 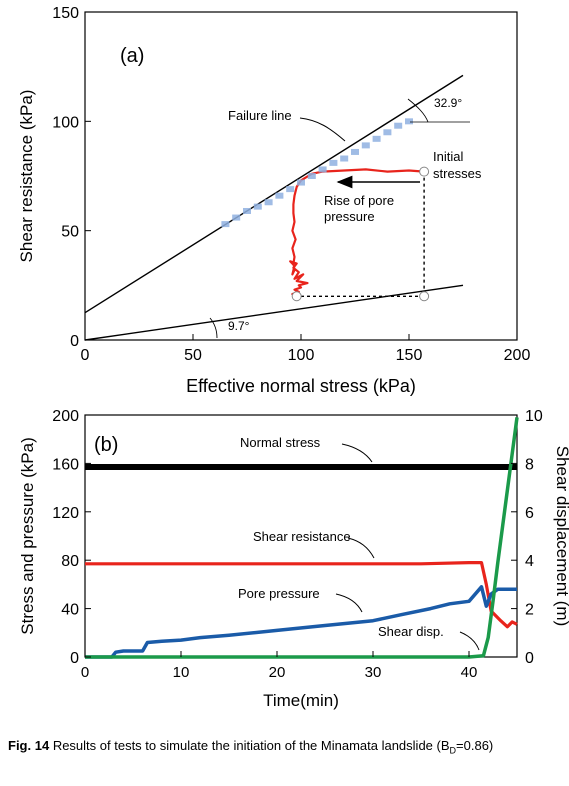 What do you see at coordinates (349, 216) in the screenshot?
I see `annotation-pore-line2: pressure` at bounding box center [349, 216].